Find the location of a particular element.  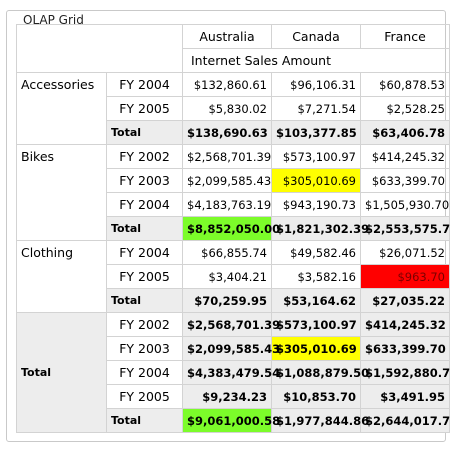

value-cell: $2,568,701.39 is located at coordinates (227, 156).